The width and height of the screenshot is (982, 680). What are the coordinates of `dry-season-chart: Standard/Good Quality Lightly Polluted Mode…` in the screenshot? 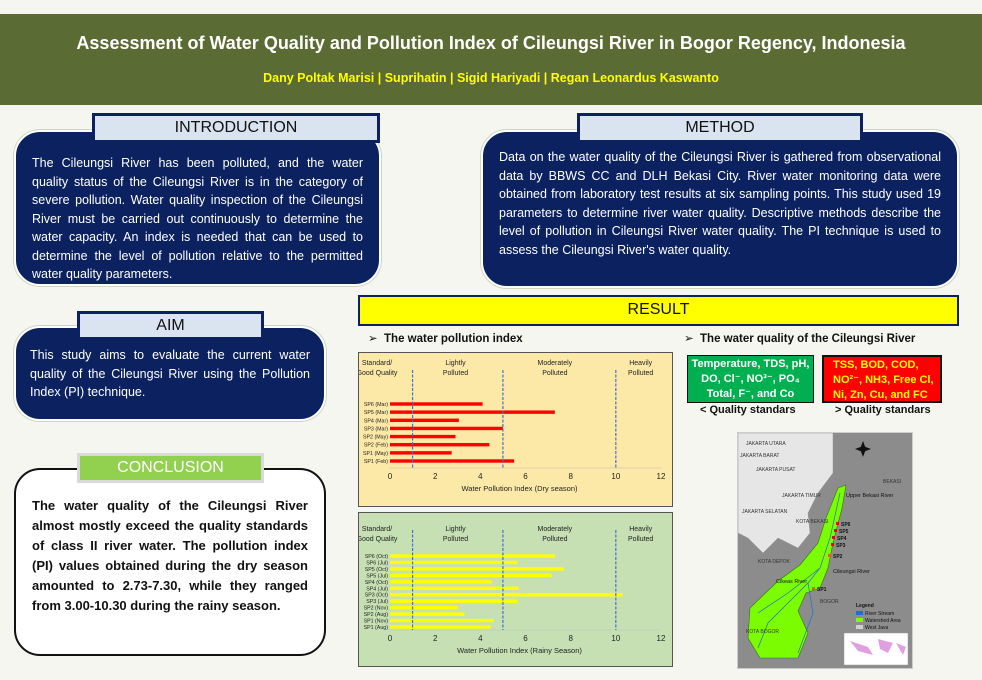 It's located at (515, 429).